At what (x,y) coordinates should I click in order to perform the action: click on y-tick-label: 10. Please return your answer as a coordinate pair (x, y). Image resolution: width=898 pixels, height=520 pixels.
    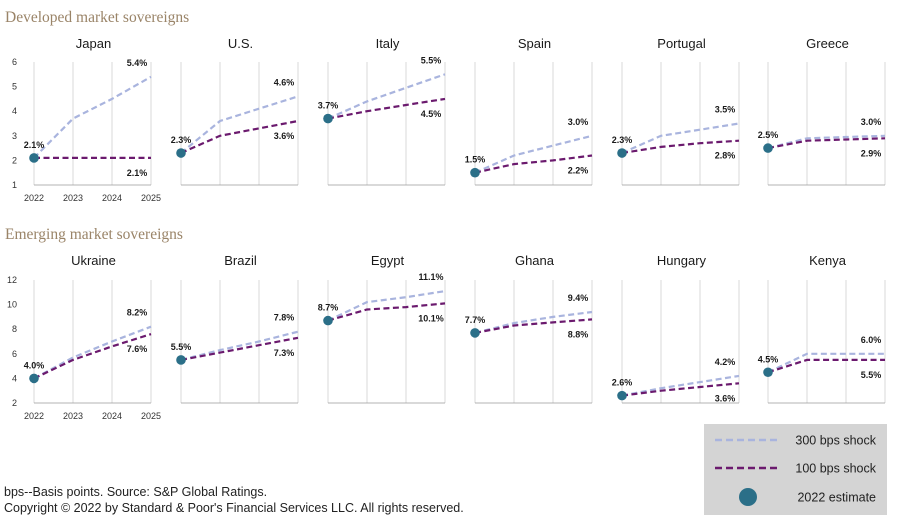
    Looking at the image, I should click on (12, 305).